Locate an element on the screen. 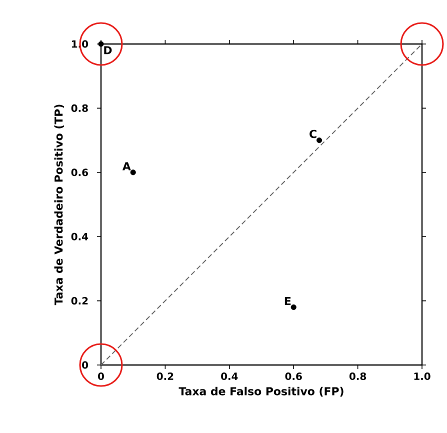 The width and height of the screenshot is (447, 433). annotation: A is located at coordinates (126, 166).